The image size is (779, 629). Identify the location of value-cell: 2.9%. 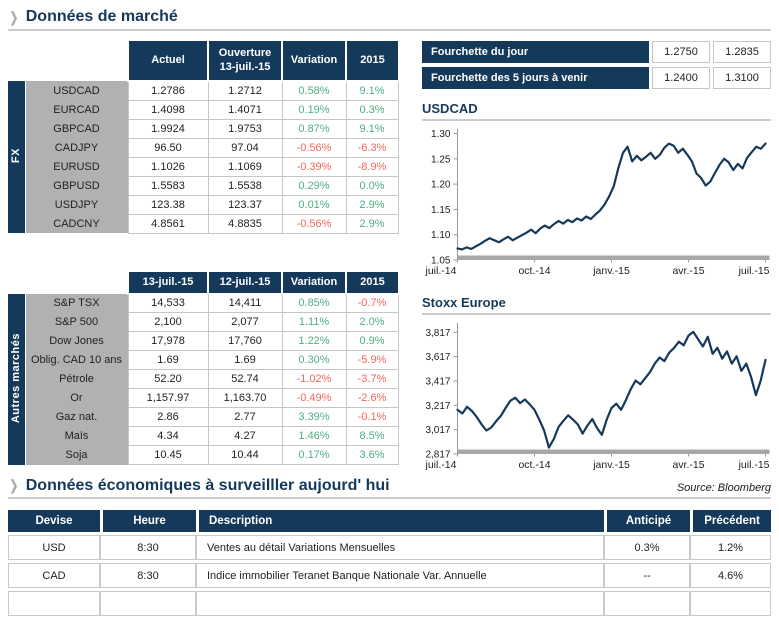
(372, 223).